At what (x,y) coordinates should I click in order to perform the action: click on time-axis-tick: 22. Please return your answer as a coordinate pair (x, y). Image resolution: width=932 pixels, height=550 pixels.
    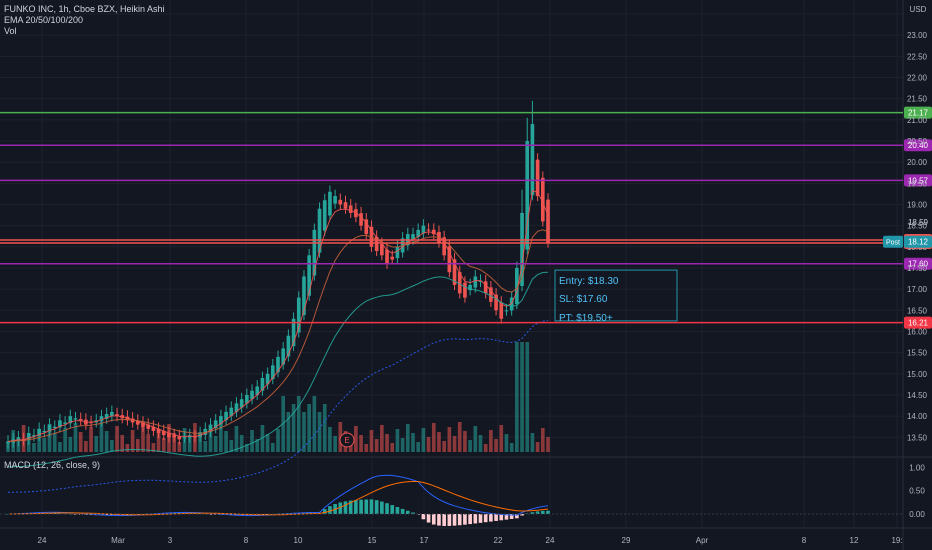
    Looking at the image, I should click on (498, 540).